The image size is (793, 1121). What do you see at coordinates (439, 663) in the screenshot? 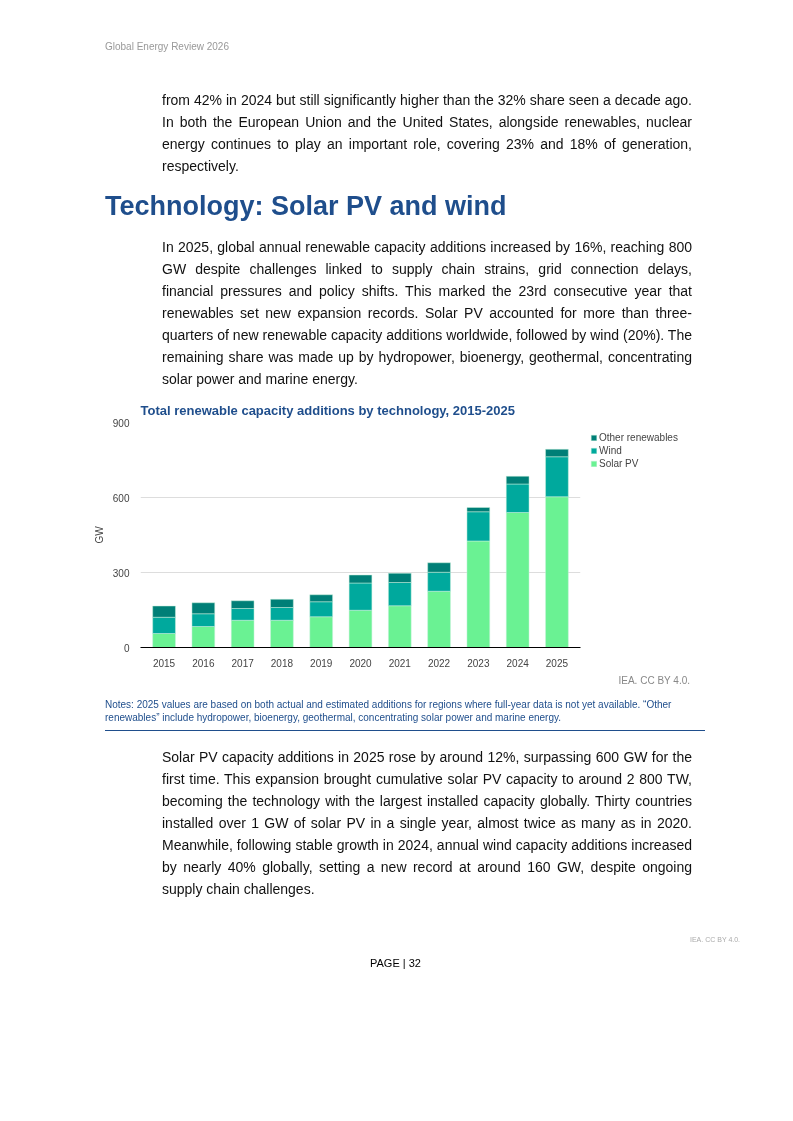
I see `x-tick-label: 2022` at bounding box center [439, 663].